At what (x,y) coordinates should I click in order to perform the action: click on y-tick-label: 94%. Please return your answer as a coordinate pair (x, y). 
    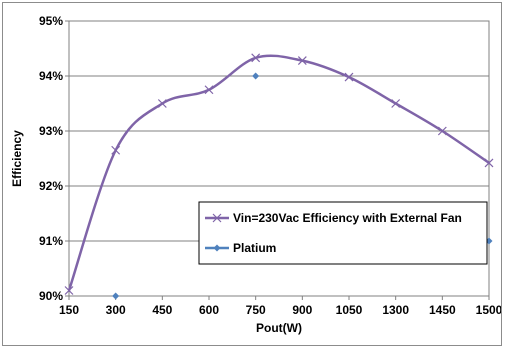
    Looking at the image, I should click on (51, 76).